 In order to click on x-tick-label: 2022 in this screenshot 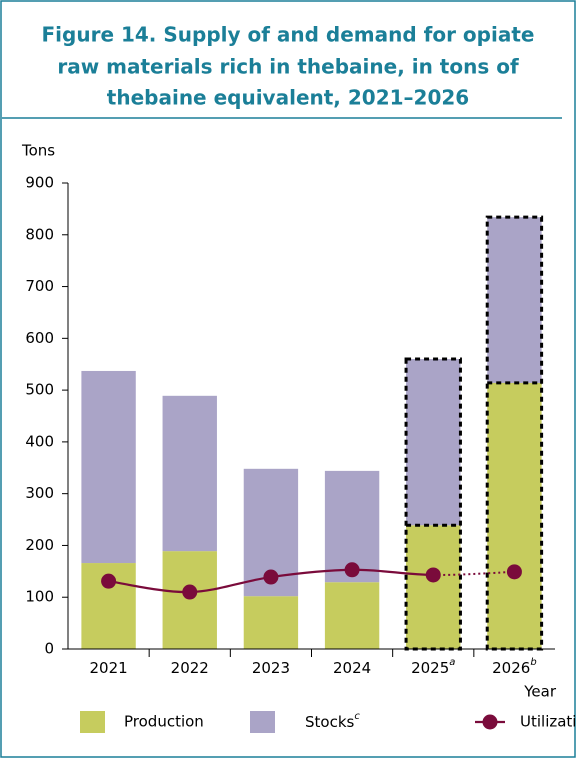, I will do `click(190, 668)`.